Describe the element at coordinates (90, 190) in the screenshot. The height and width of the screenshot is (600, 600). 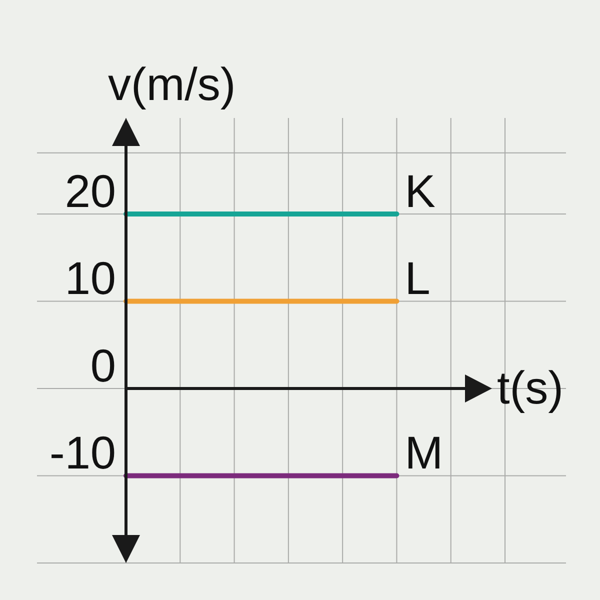
I see `y-tick-label: 20` at that location.